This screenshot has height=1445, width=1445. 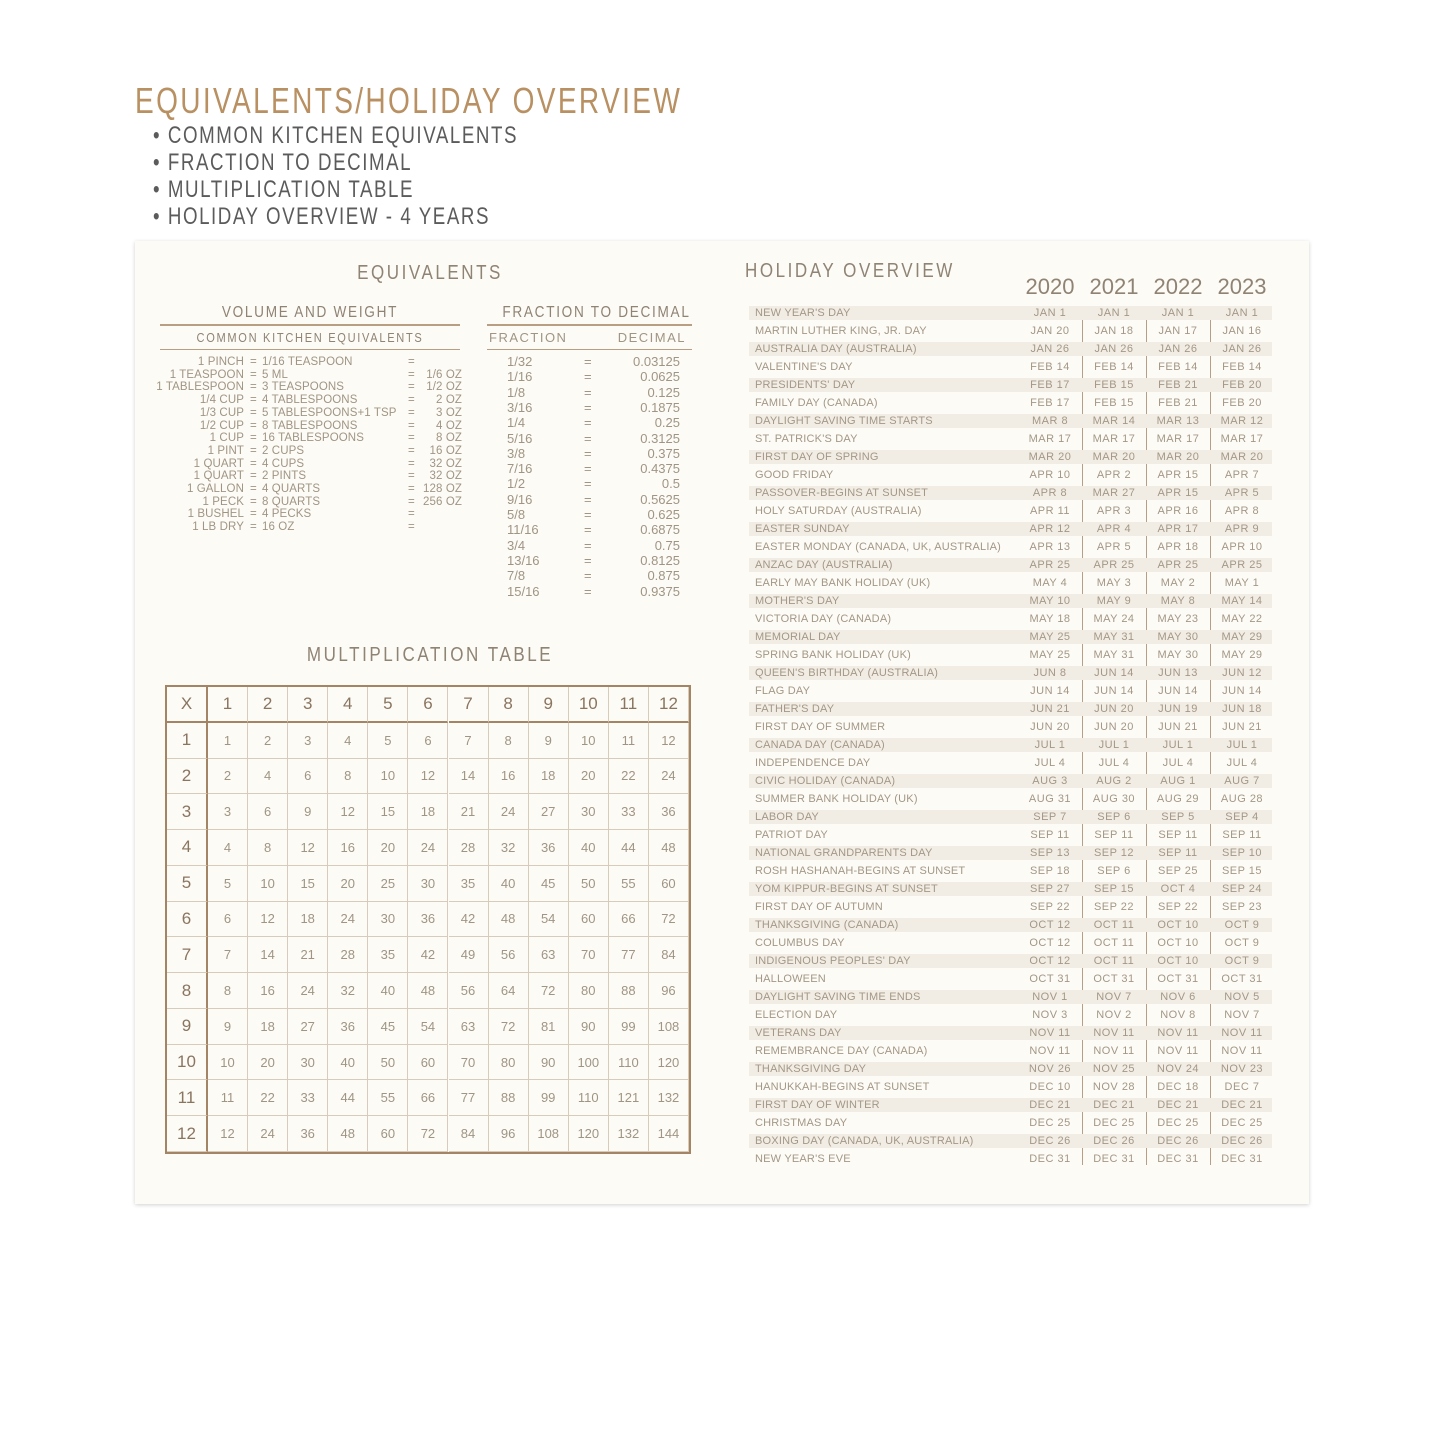 What do you see at coordinates (348, 991) in the screenshot?
I see `multiplication-cell: 32` at bounding box center [348, 991].